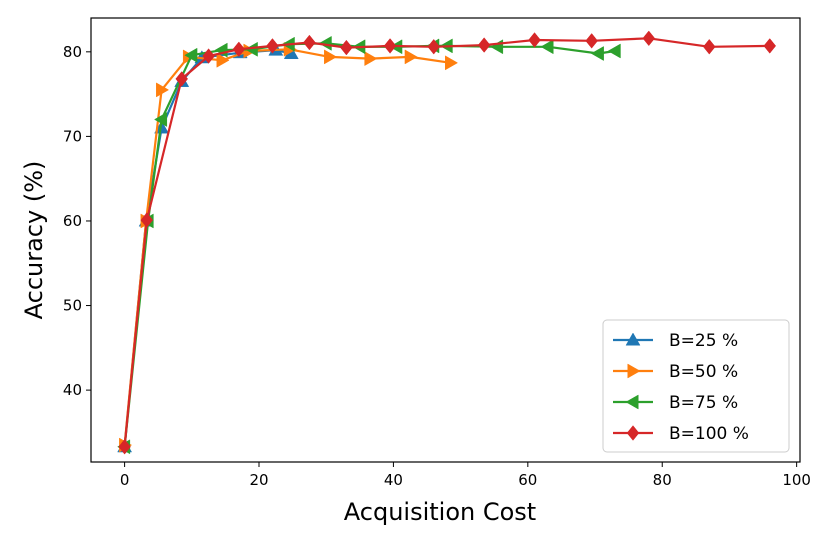 This screenshot has width=822, height=548. I want to click on y-tick-label: 40, so click(72, 390).